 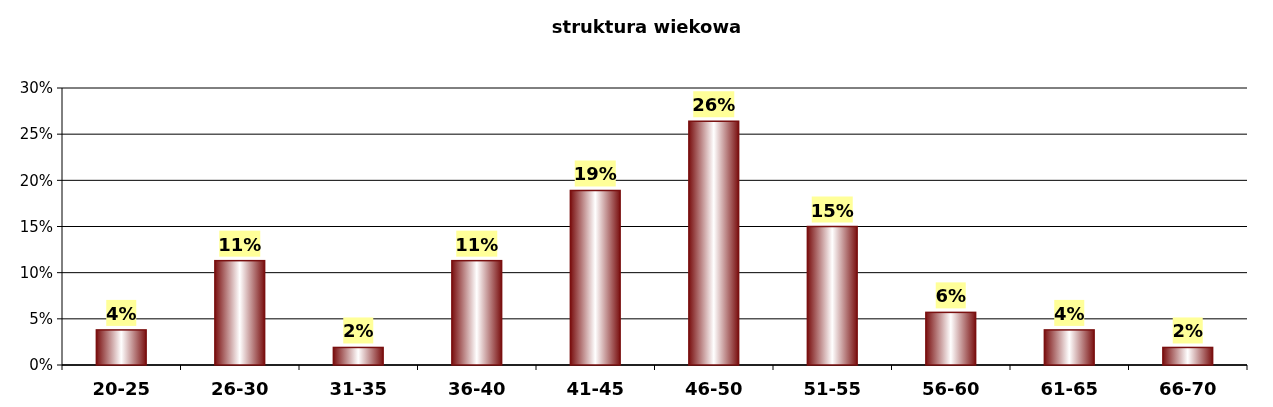 I want to click on x-tick-label: 31-35, so click(x=358, y=388).